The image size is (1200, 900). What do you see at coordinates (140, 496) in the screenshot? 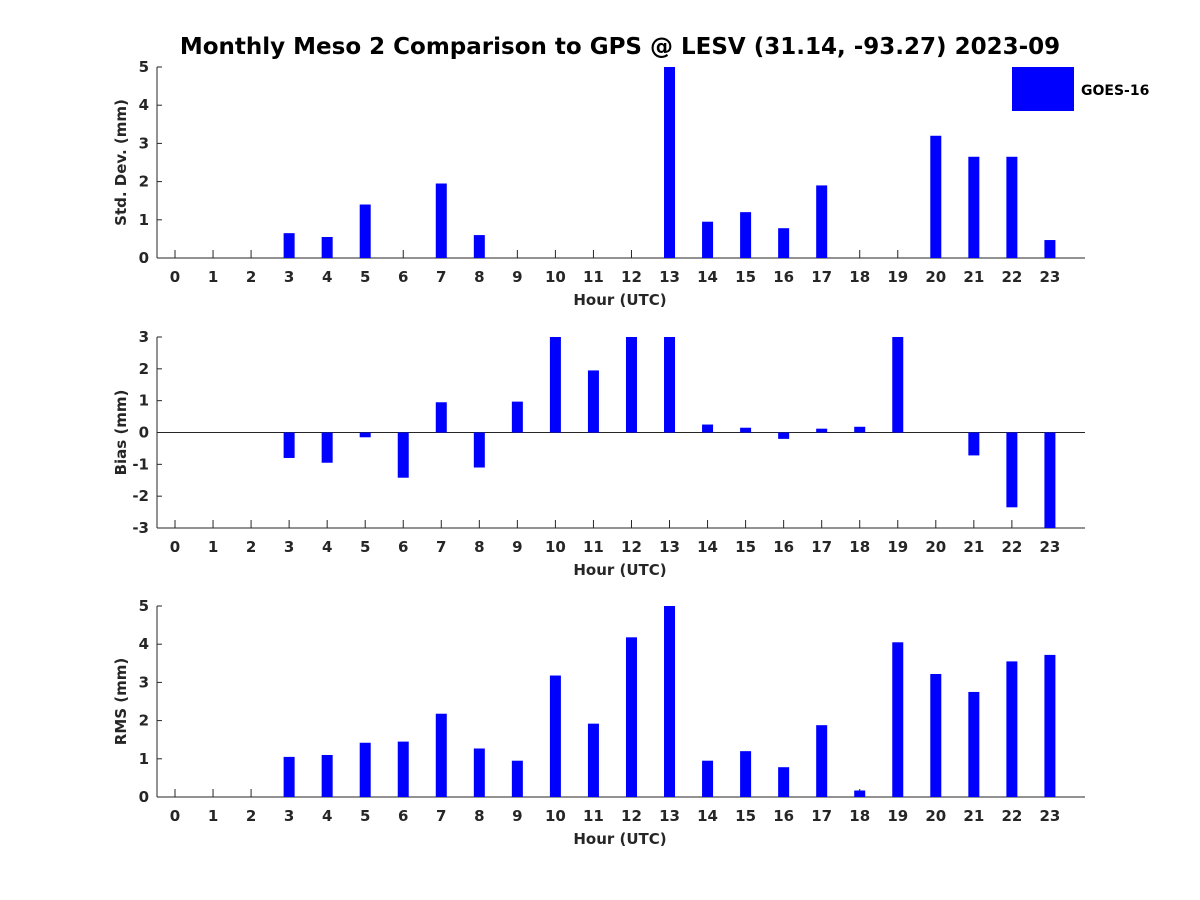
I see `y-tick-label: -2` at bounding box center [140, 496].